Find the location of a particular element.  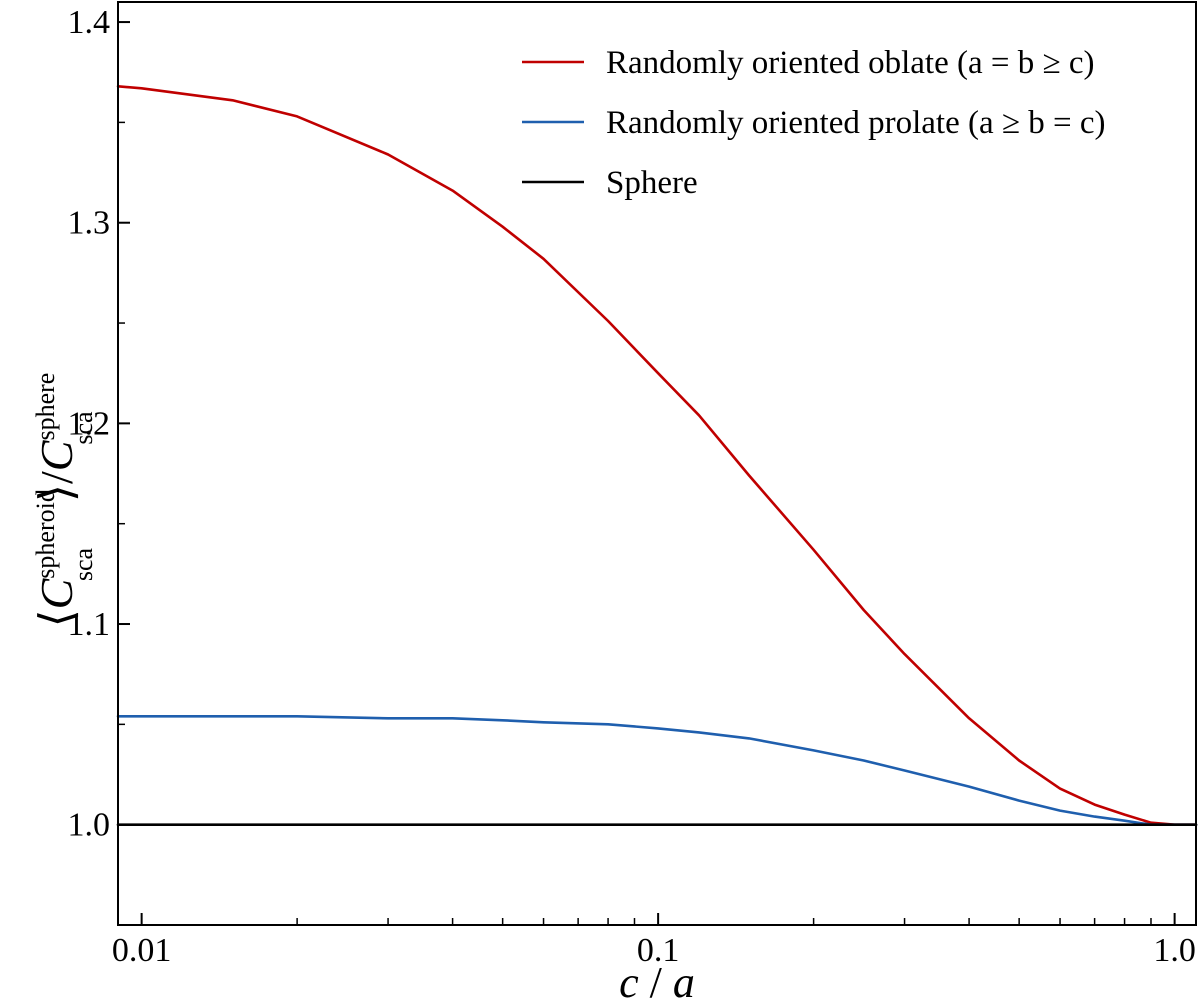

y-tick-label: 1.1 is located at coordinates (89, 624).